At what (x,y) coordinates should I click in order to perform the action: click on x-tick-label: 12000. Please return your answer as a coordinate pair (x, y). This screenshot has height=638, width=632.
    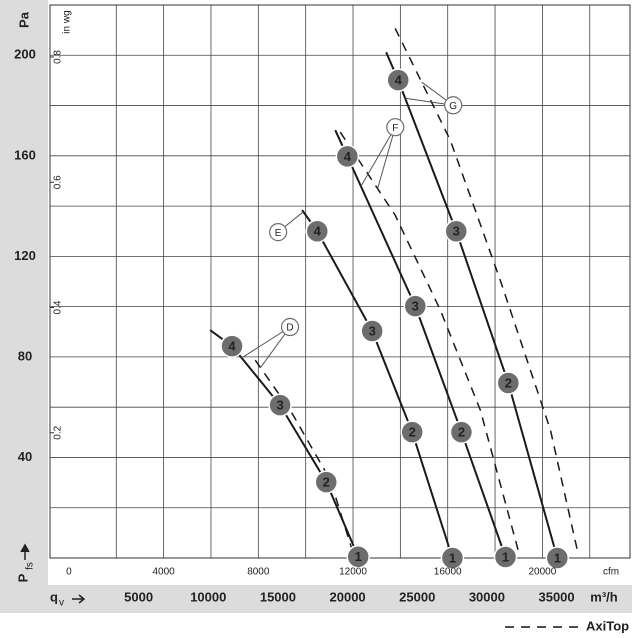
    Looking at the image, I should click on (353, 572).